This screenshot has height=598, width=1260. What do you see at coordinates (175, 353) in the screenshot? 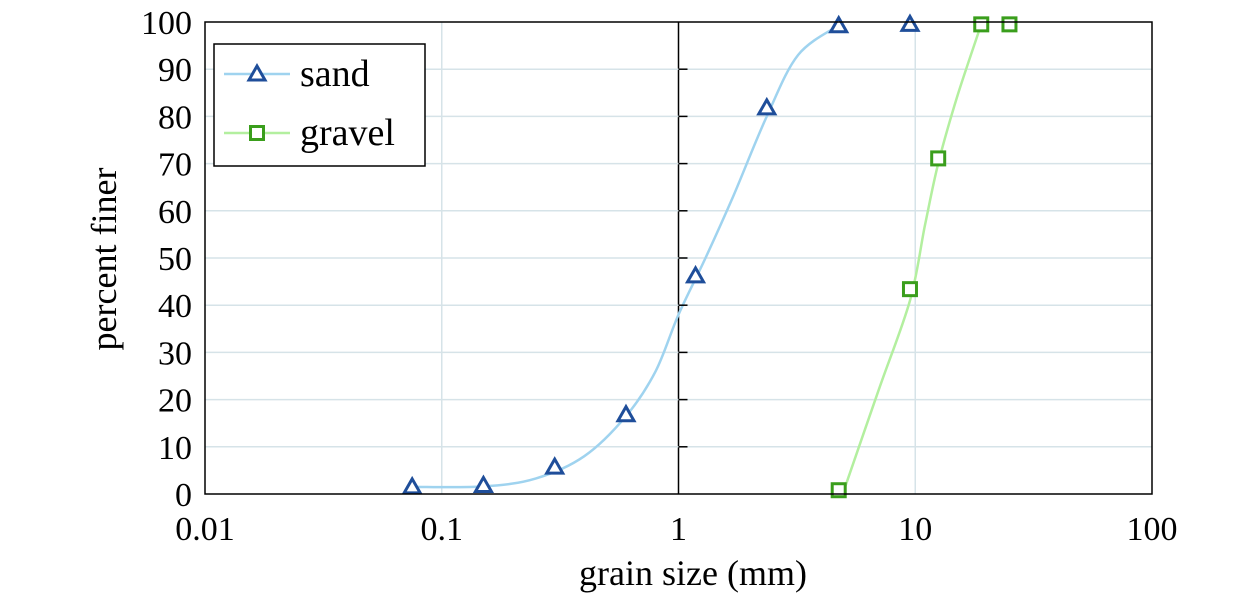
I see `y-tick-label-3: 30` at bounding box center [175, 353].